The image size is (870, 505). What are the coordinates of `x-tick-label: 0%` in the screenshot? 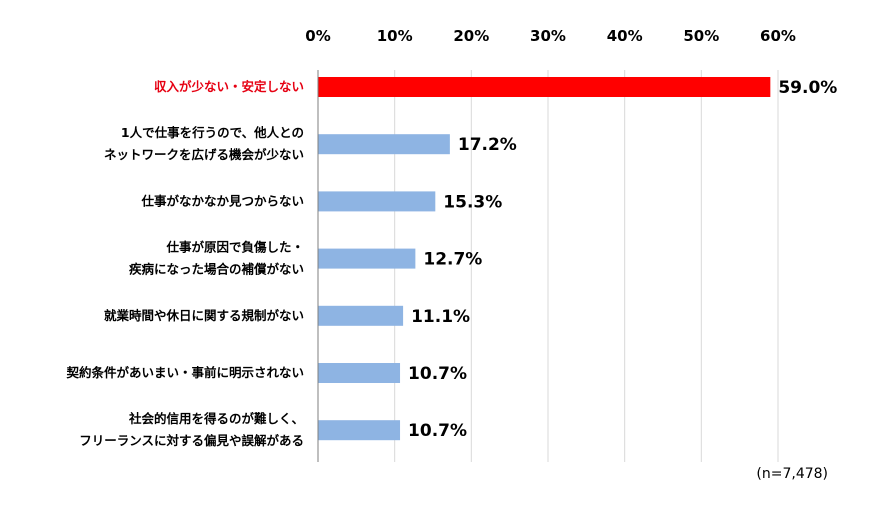 It's located at (317, 36).